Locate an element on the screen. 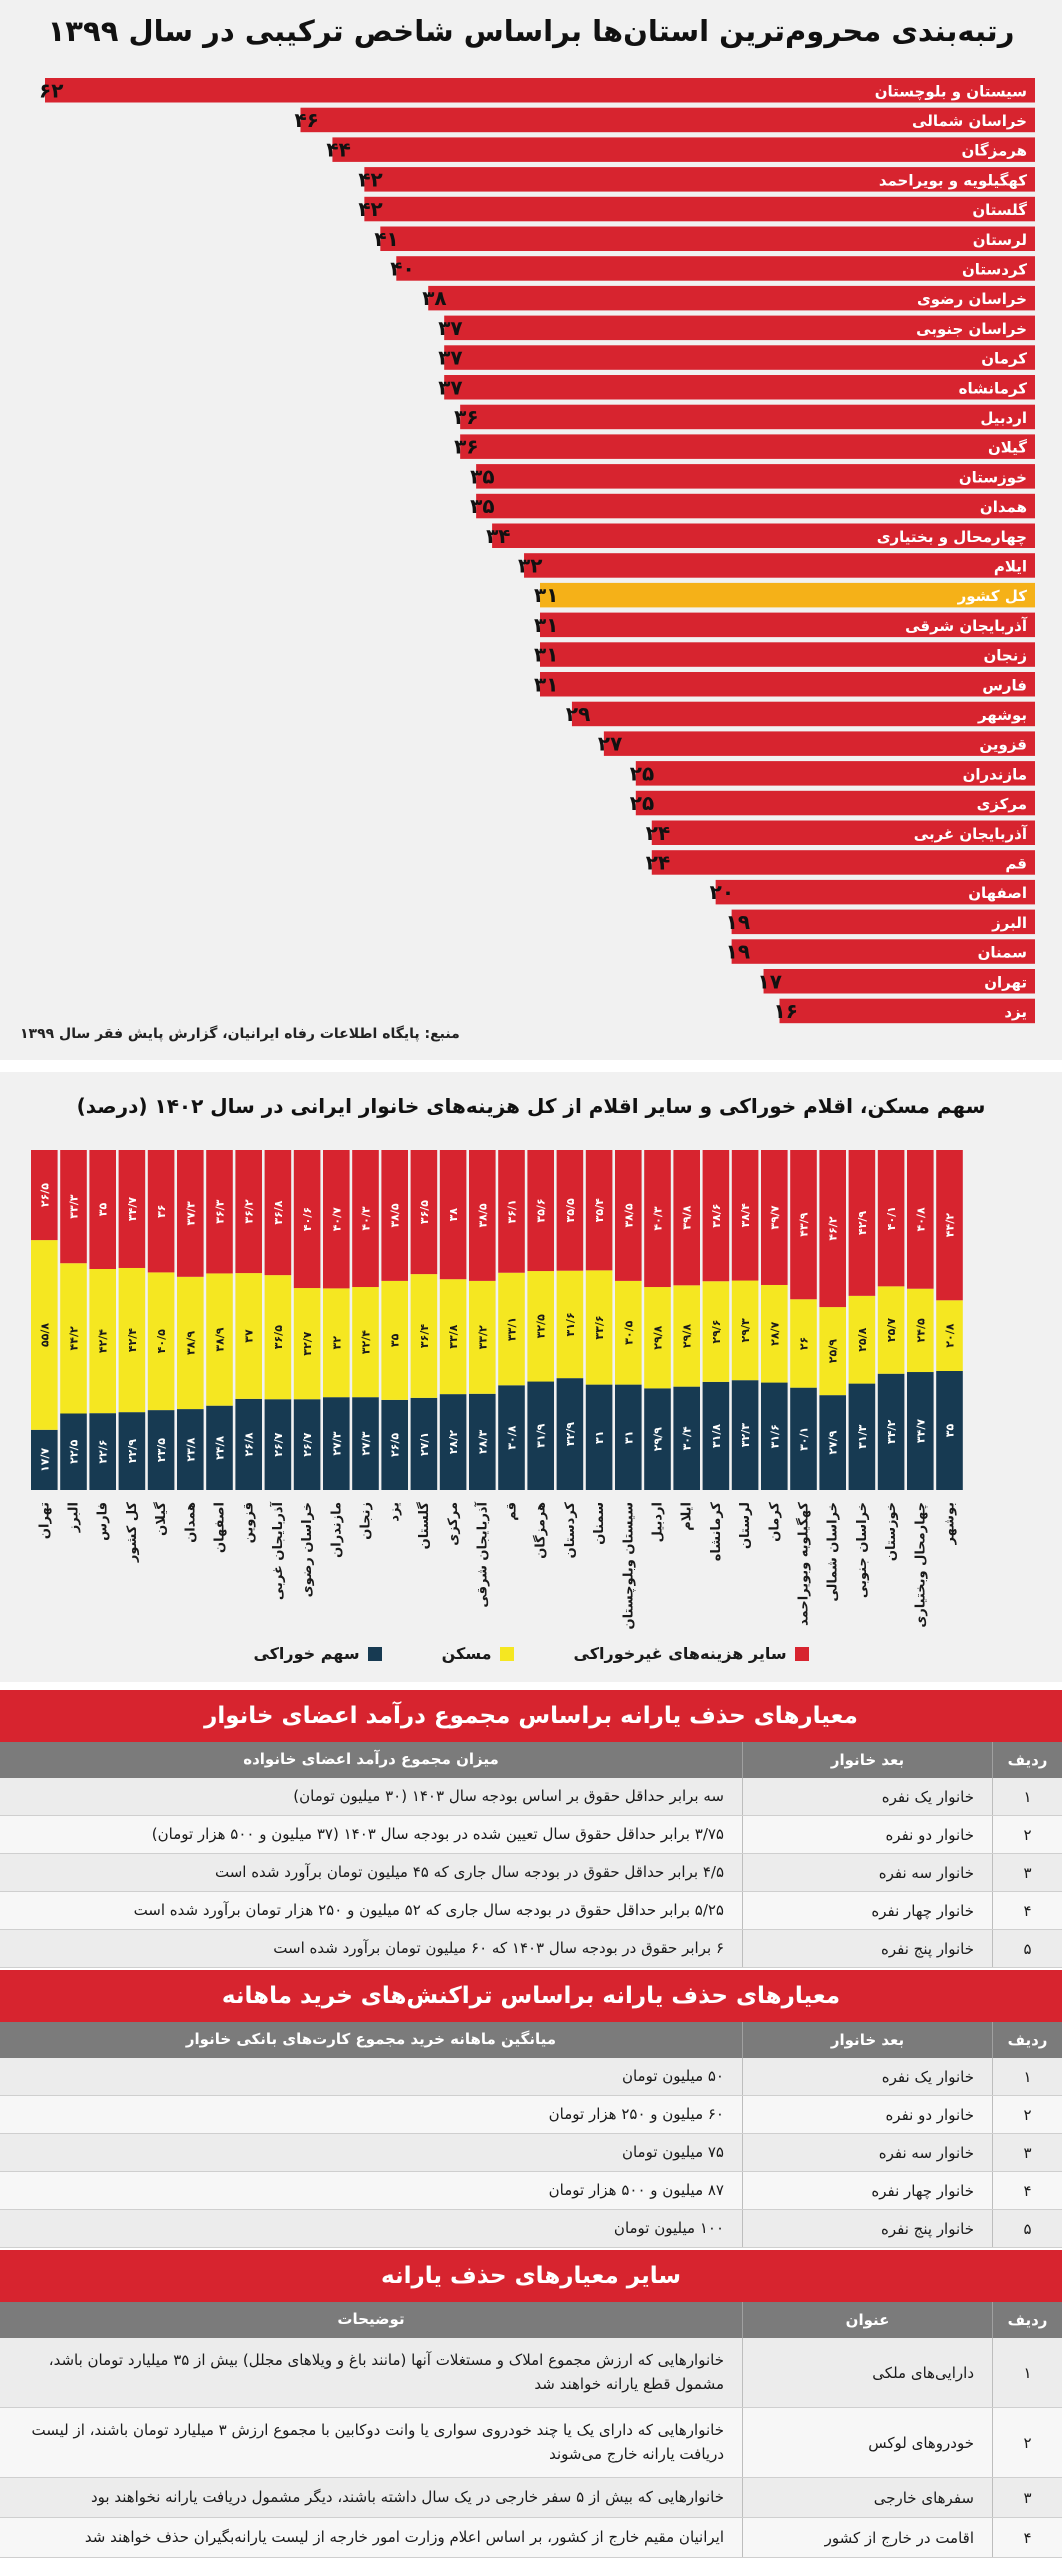 This screenshot has height=2560, width=1062. legend-swatch-housing is located at coordinates (506, 1653).